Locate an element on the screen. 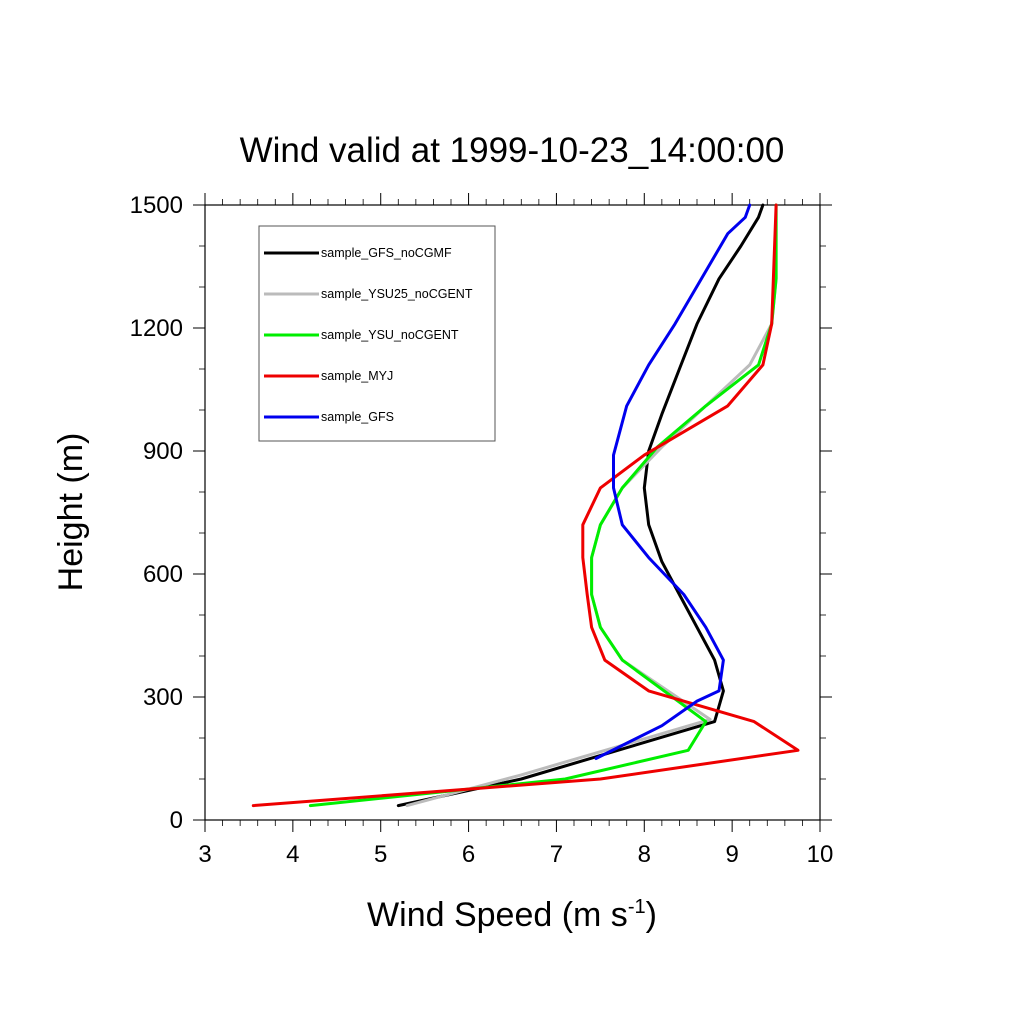 The height and width of the screenshot is (1029, 1024). x-tick-label: 10 is located at coordinates (820, 854).